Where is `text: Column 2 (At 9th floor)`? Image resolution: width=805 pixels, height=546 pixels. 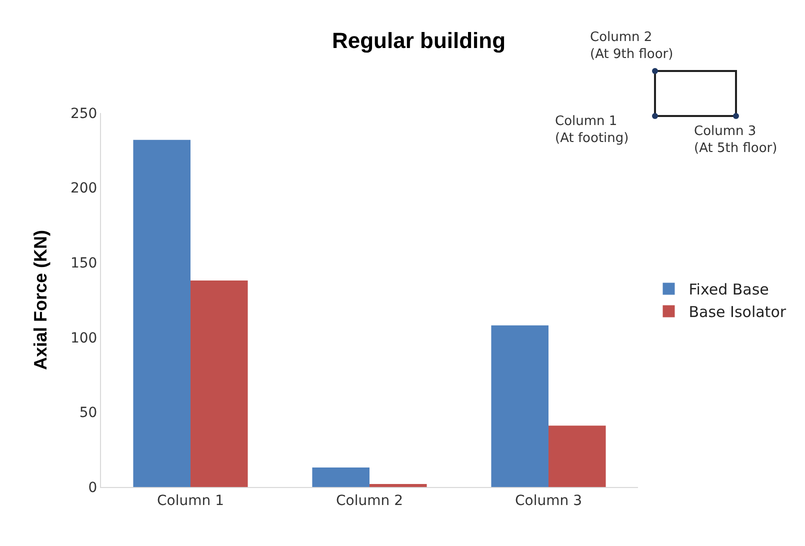 text: Column 2 (At 9th floor) is located at coordinates (632, 46).